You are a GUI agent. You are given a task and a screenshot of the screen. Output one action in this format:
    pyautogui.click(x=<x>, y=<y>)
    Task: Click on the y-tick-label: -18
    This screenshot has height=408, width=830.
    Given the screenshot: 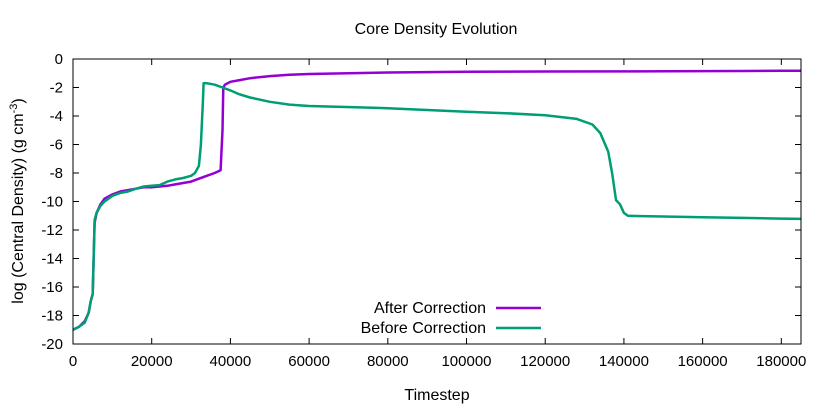 What is the action you would take?
    pyautogui.click(x=52, y=316)
    